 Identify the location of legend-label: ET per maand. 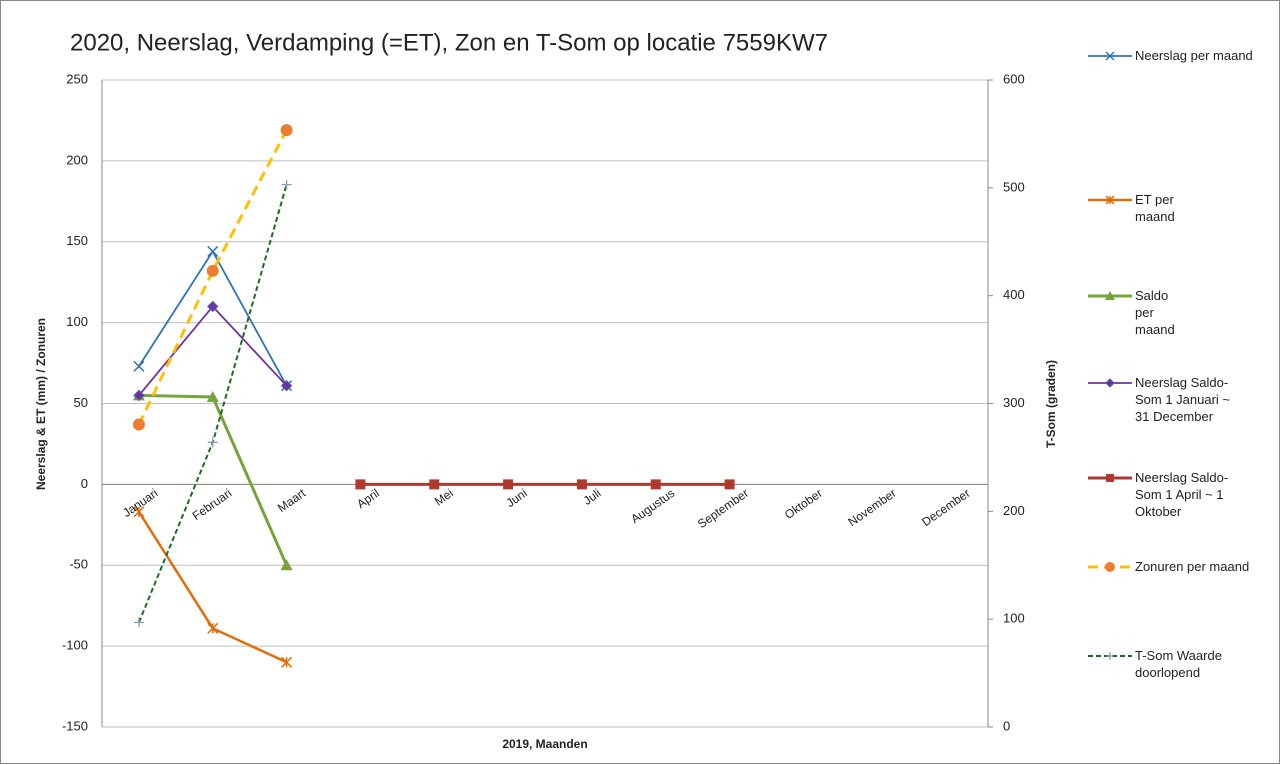
(1155, 208).